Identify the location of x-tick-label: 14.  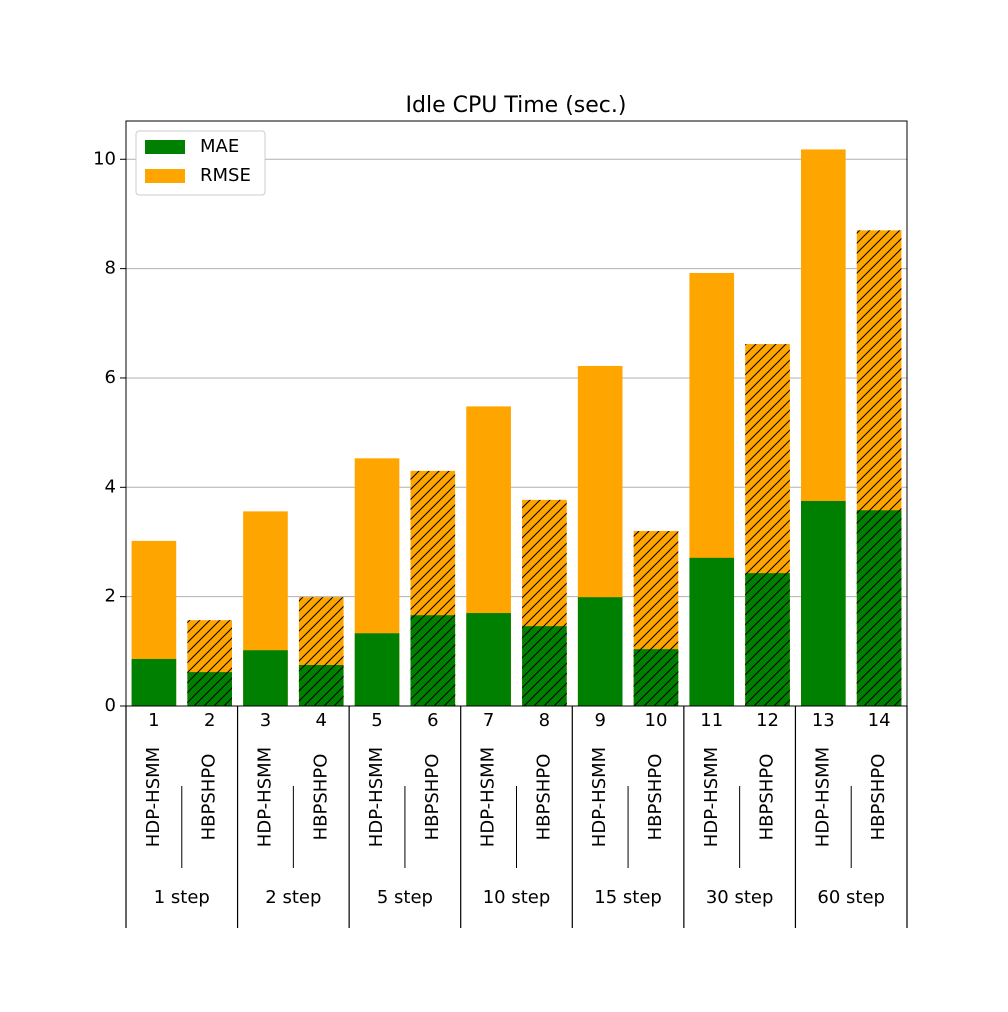
(879, 720).